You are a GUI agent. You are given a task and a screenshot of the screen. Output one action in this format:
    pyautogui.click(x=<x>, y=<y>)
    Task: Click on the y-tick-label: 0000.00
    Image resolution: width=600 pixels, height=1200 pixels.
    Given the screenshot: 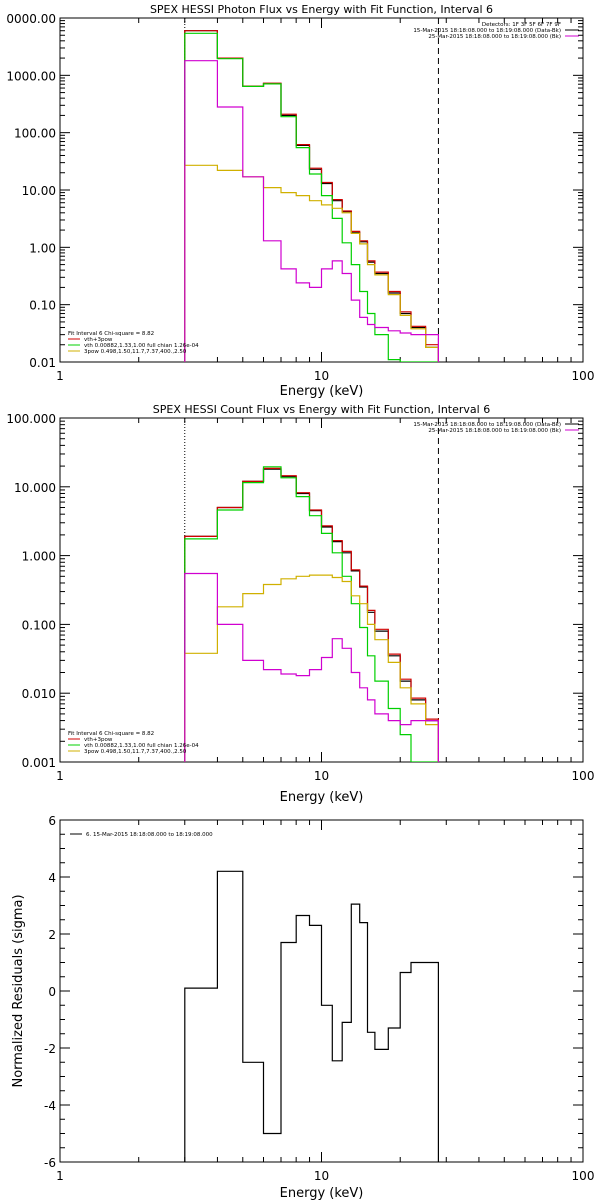 What is the action you would take?
    pyautogui.click(x=31, y=19)
    